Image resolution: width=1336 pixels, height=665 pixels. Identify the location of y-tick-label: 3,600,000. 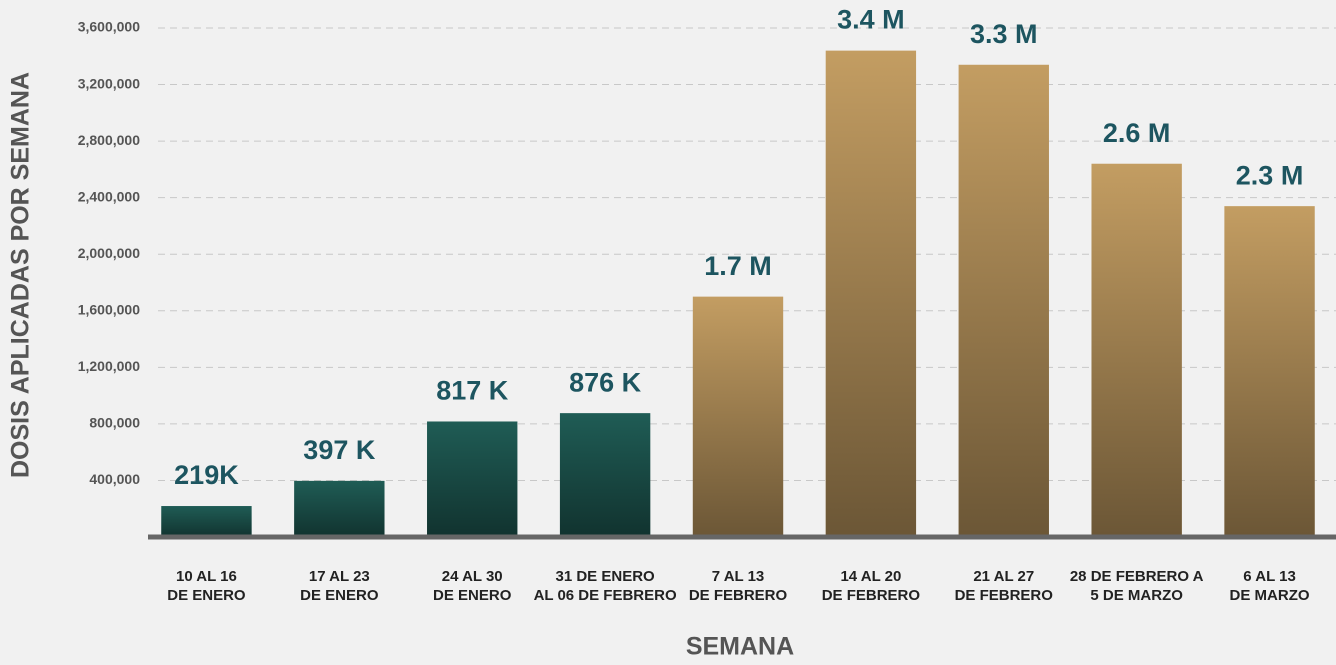
(109, 27).